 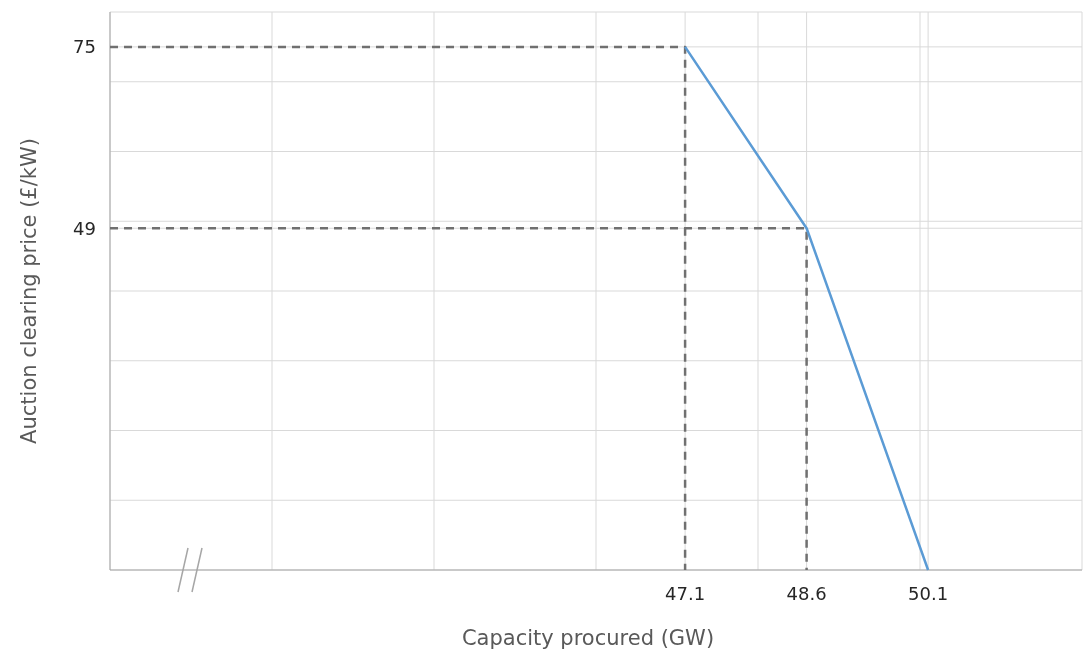 What do you see at coordinates (928, 593) in the screenshot?
I see `x-tick-label: 50.1` at bounding box center [928, 593].